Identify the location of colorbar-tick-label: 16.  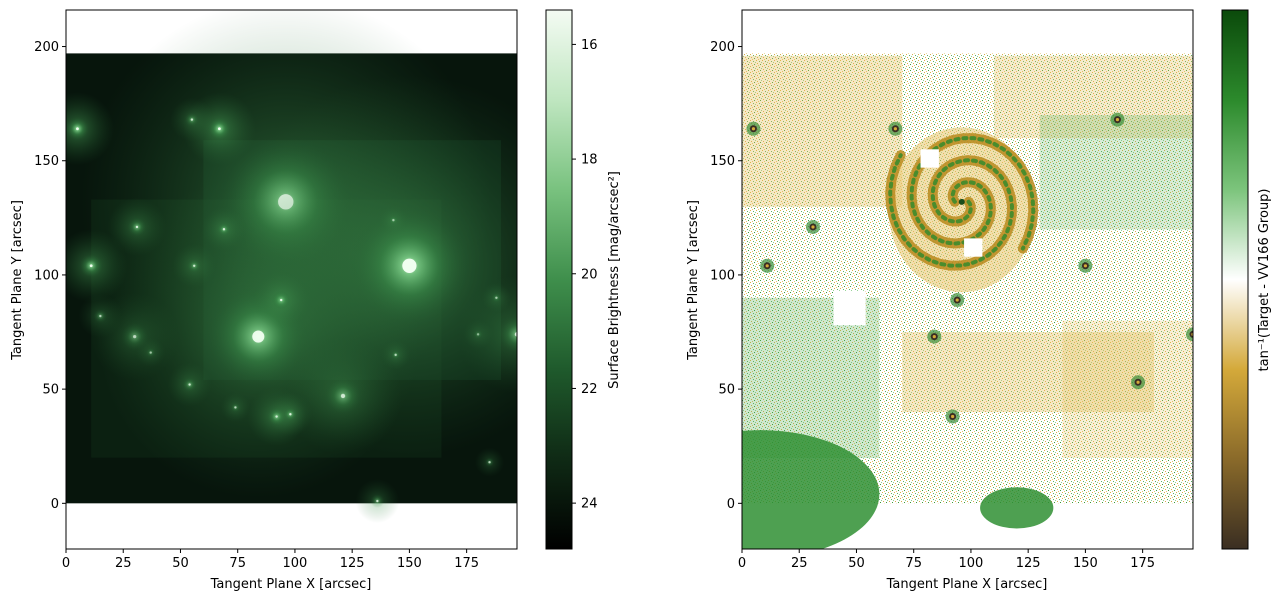
(589, 45).